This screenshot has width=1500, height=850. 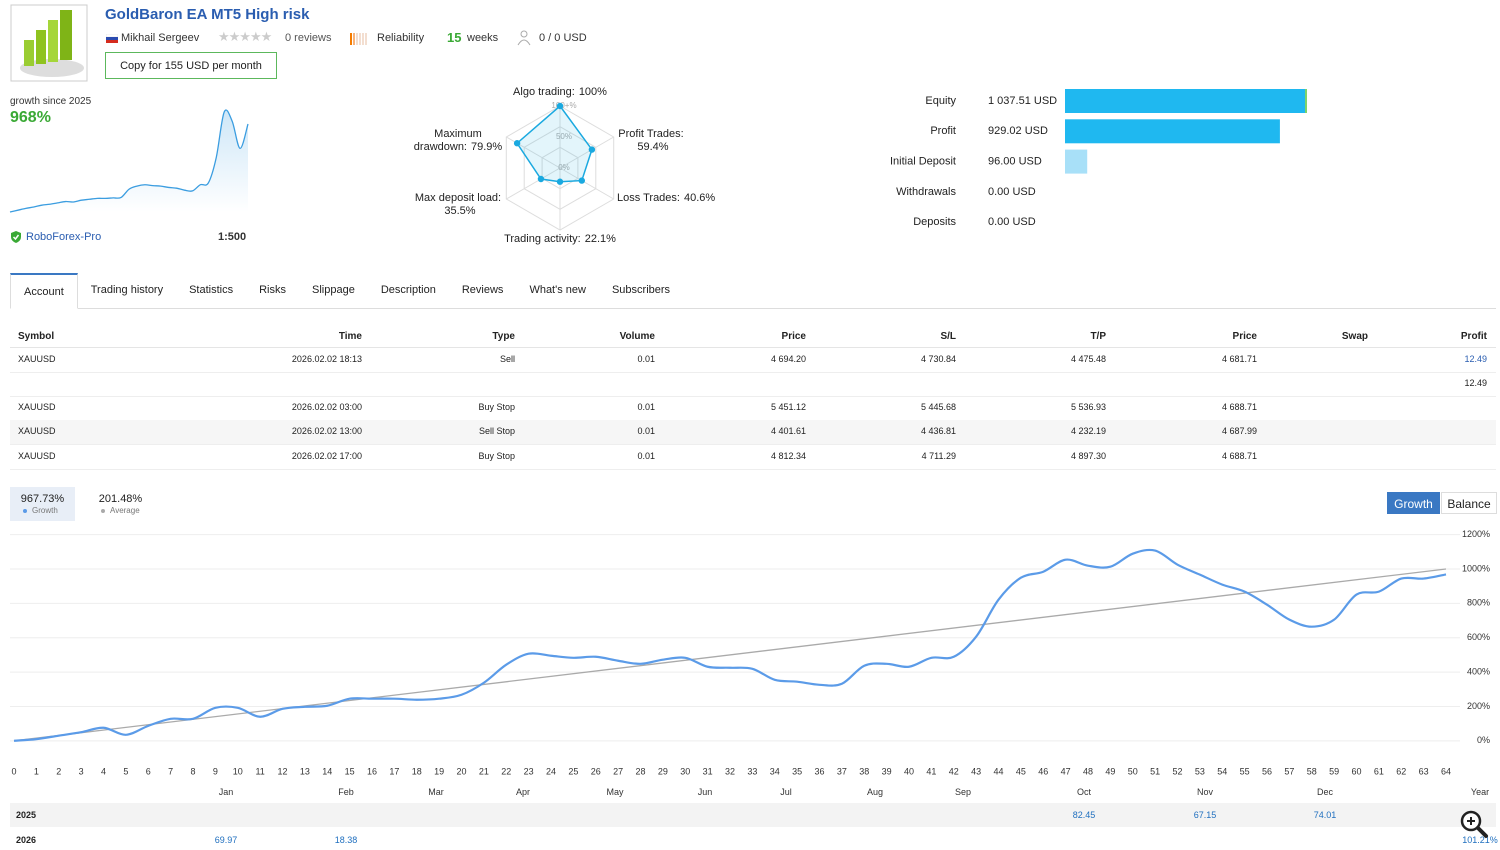 What do you see at coordinates (529, 771) in the screenshot?
I see `x-tick-label: 23` at bounding box center [529, 771].